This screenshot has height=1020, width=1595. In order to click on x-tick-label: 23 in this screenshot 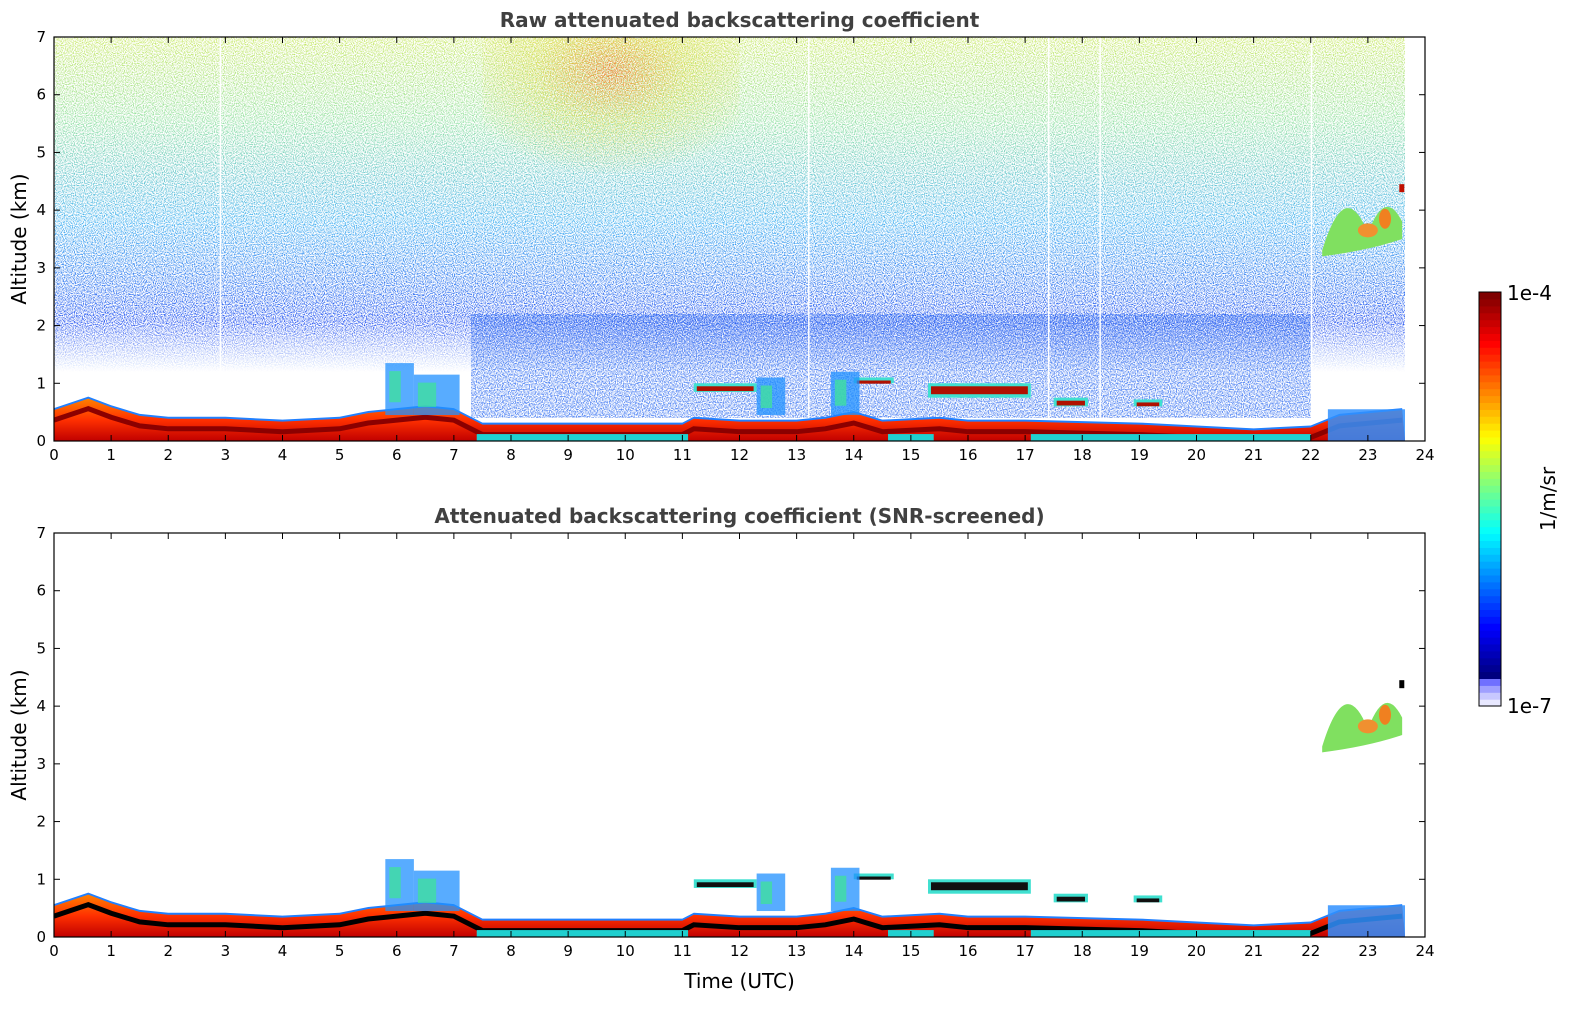, I will do `click(1367, 455)`.